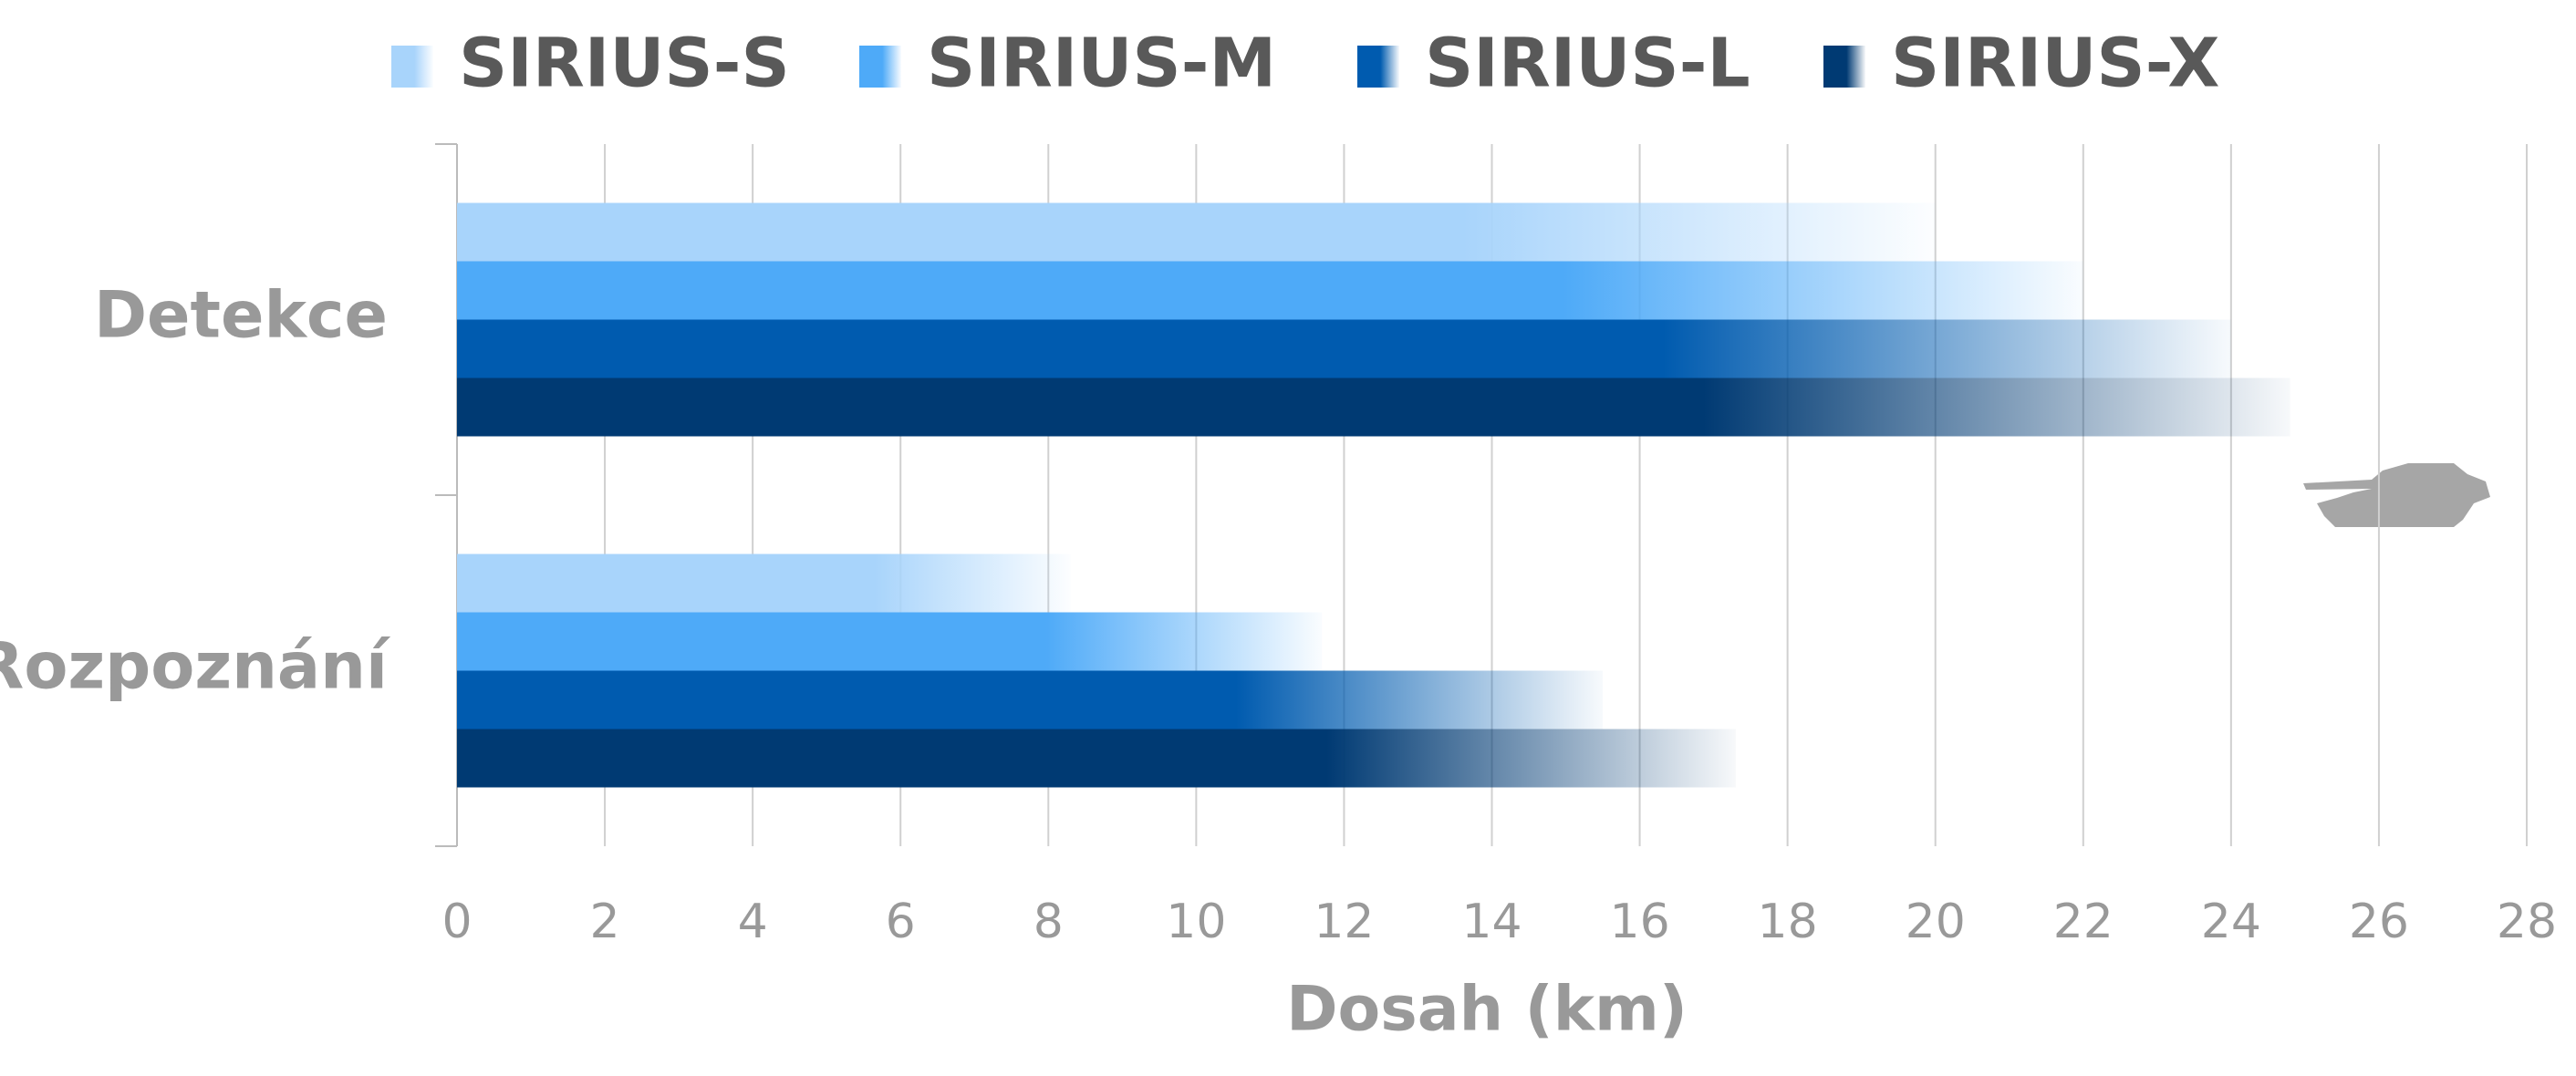 Image resolution: width=2576 pixels, height=1076 pixels. What do you see at coordinates (1491, 922) in the screenshot?
I see `x-tick-label: 14` at bounding box center [1491, 922].